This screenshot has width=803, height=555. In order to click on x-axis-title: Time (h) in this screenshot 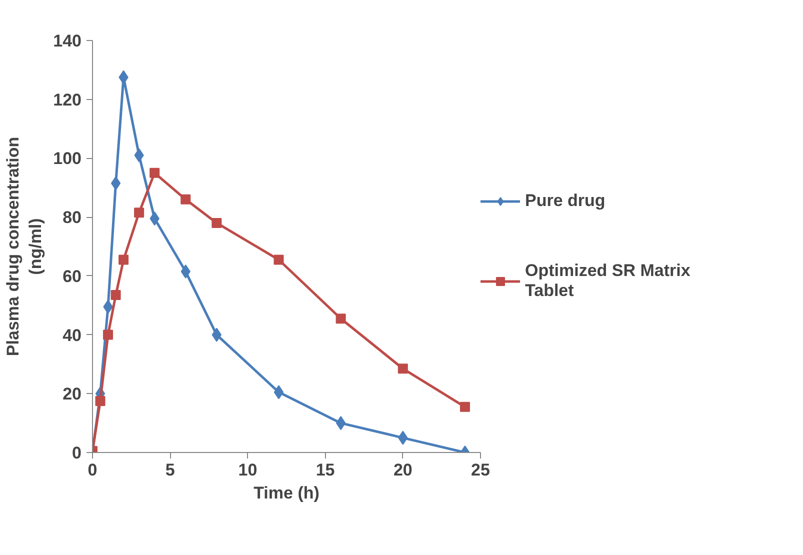, I will do `click(287, 493)`.